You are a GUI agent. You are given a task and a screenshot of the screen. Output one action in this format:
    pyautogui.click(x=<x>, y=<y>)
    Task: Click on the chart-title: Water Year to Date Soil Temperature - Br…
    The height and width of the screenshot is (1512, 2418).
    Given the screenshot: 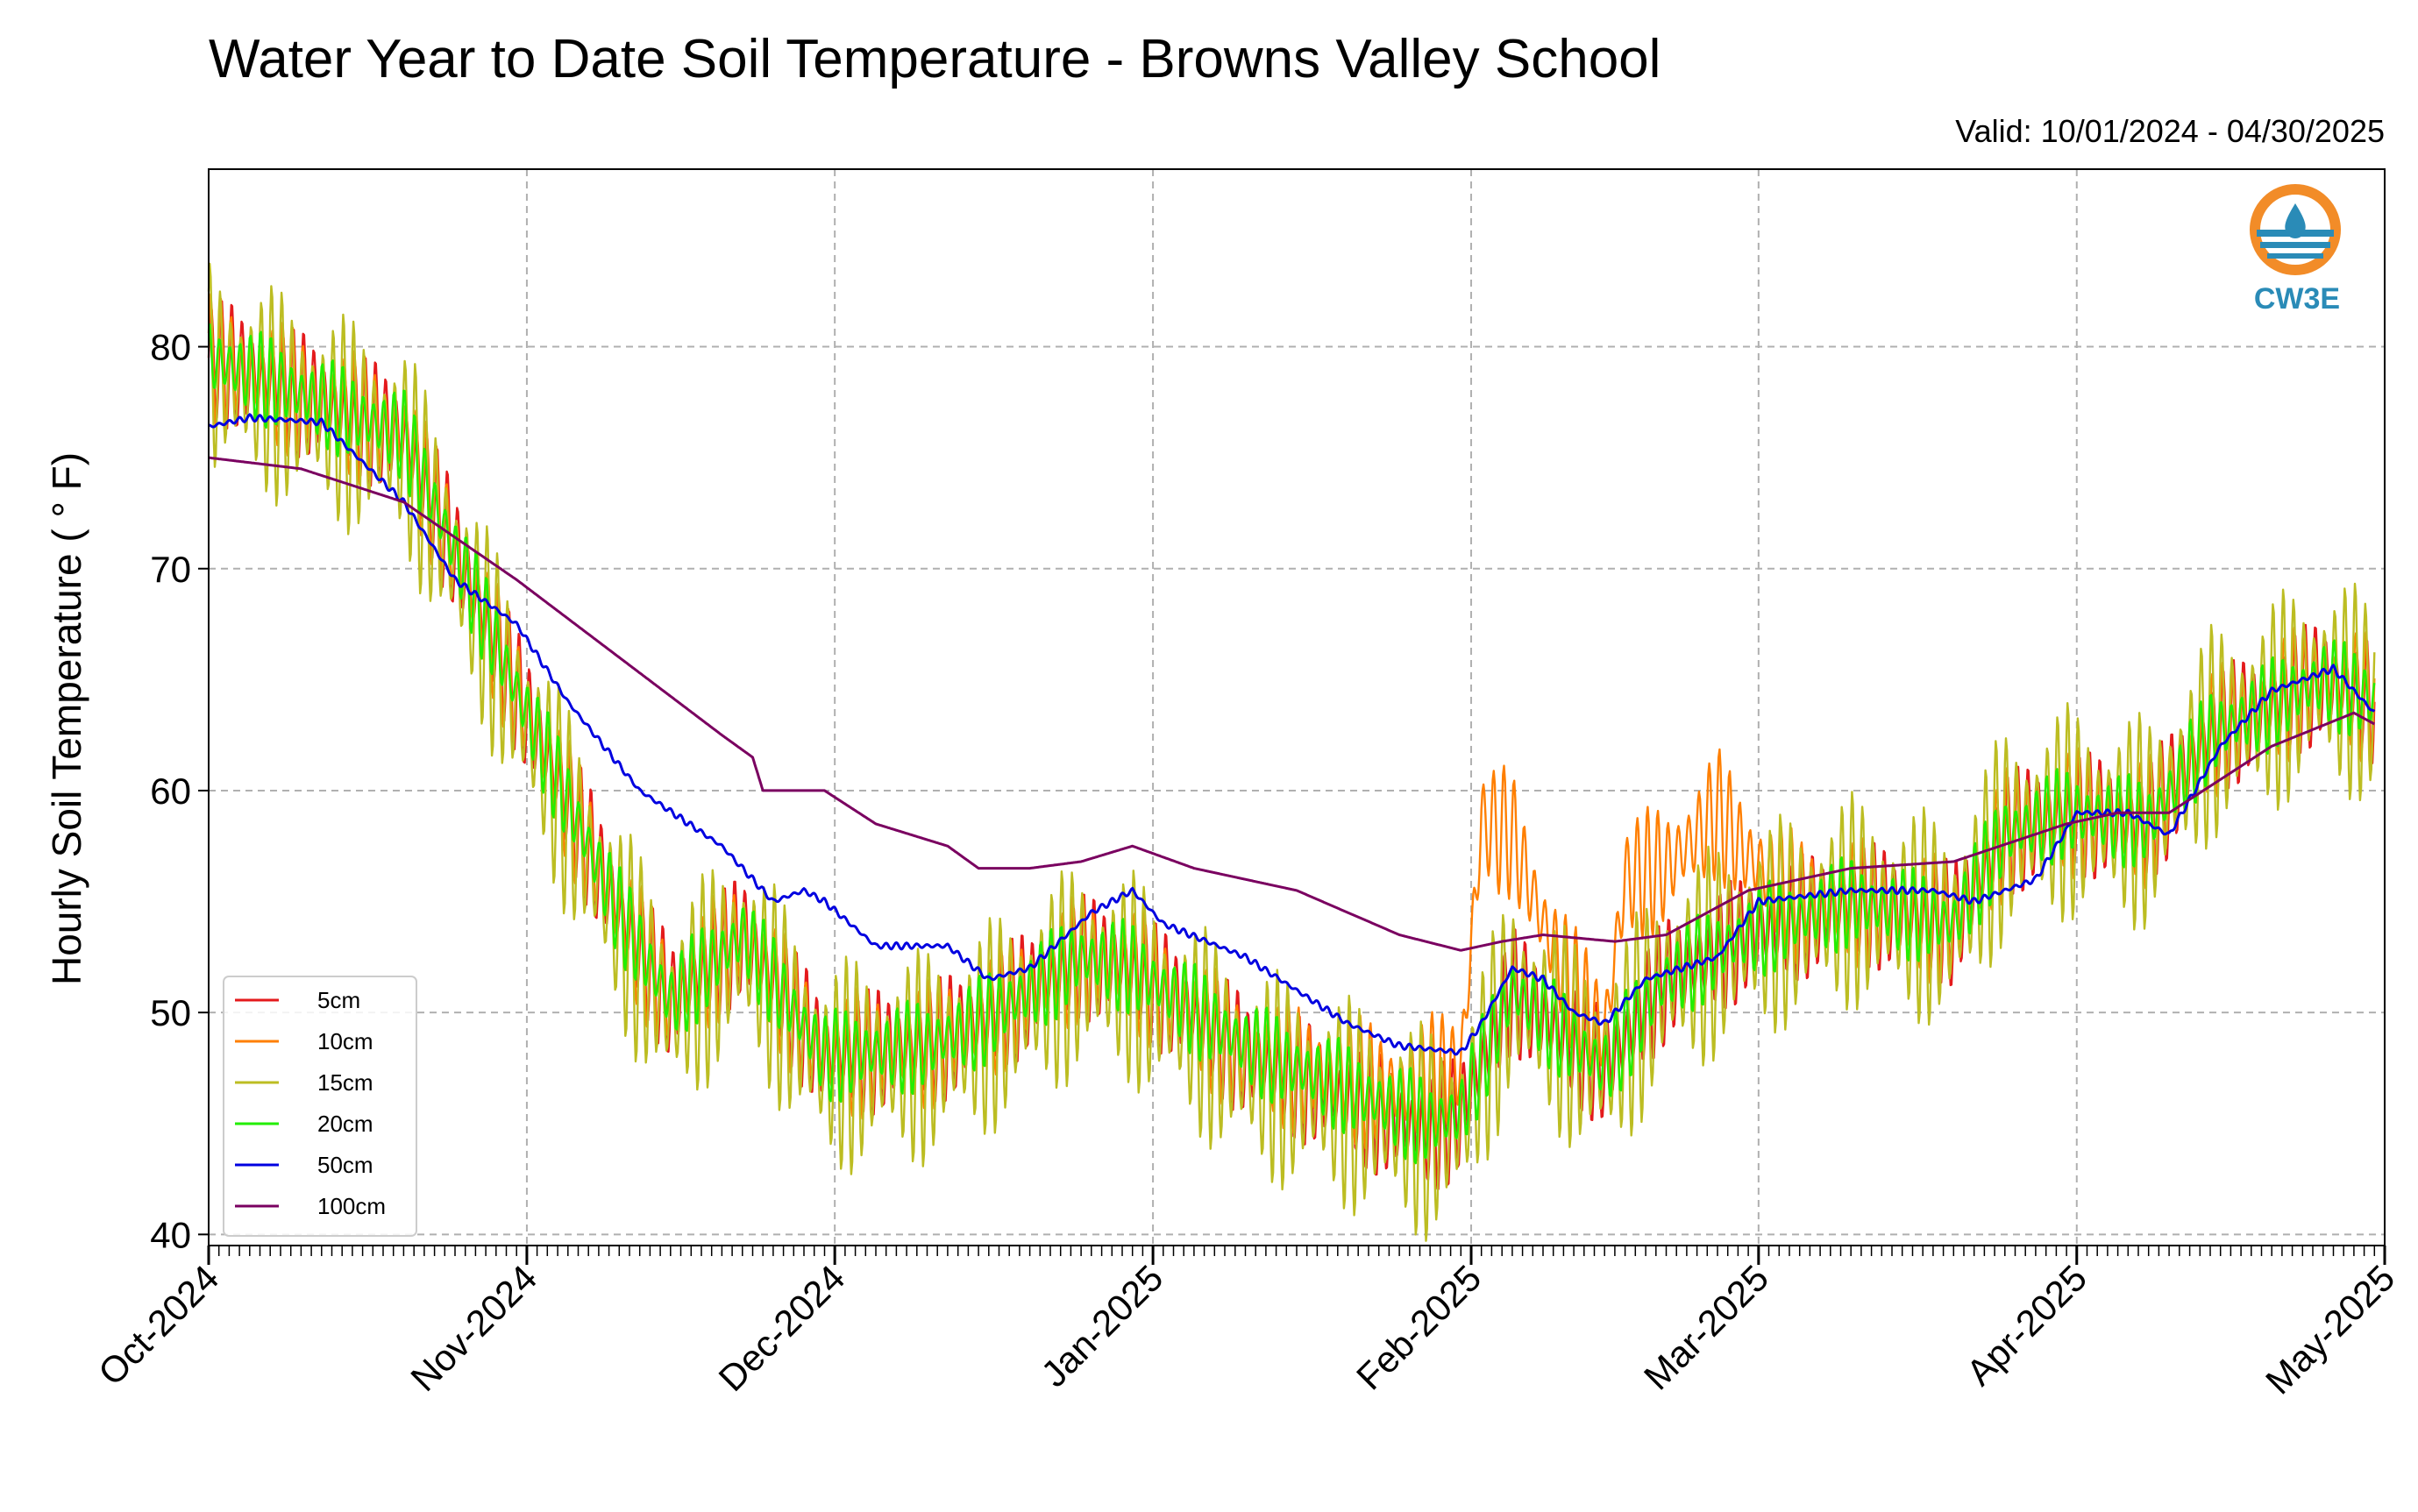 What is the action you would take?
    pyautogui.click(x=935, y=59)
    